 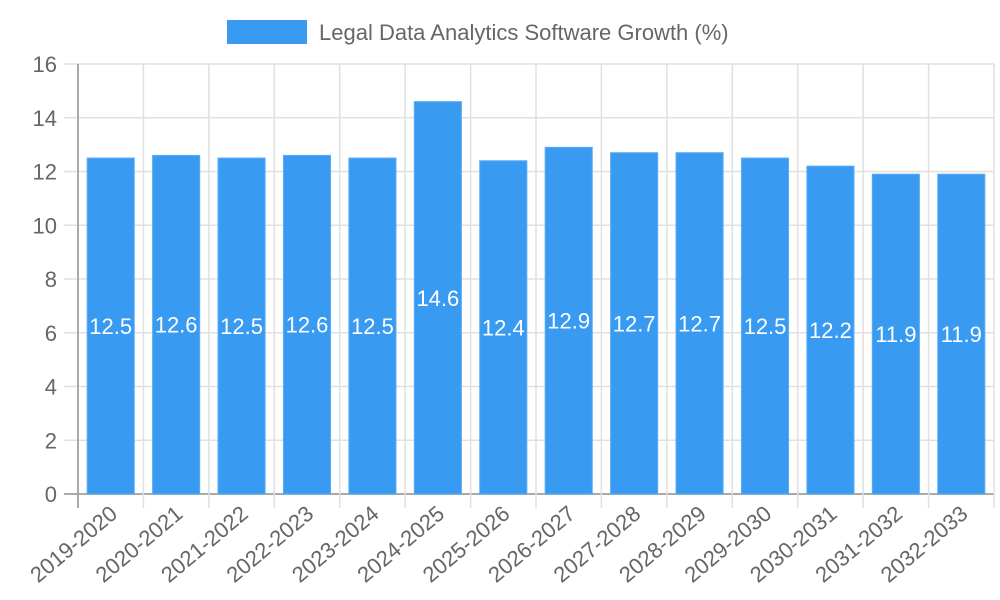 What do you see at coordinates (524, 32) in the screenshot?
I see `legend-label: Legal Data Analytics Software Growth (%)` at bounding box center [524, 32].